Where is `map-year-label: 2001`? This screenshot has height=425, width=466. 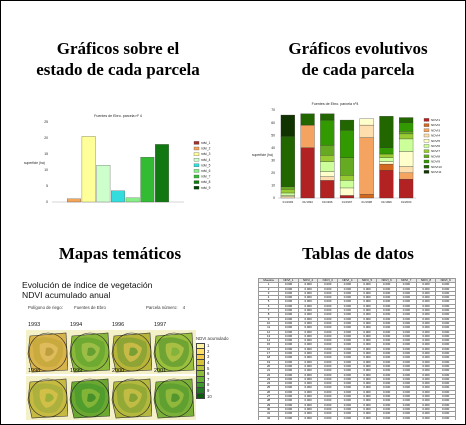
map-year-label: 2001 is located at coordinates (160, 371).